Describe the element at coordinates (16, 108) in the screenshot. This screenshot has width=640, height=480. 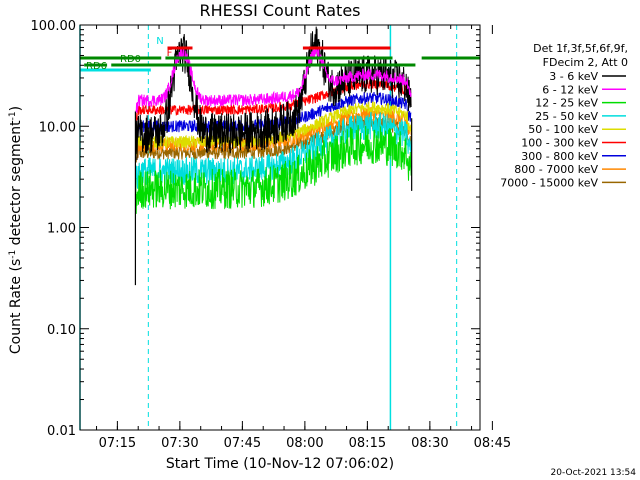
I see `y-axis-label-end: )` at that location.